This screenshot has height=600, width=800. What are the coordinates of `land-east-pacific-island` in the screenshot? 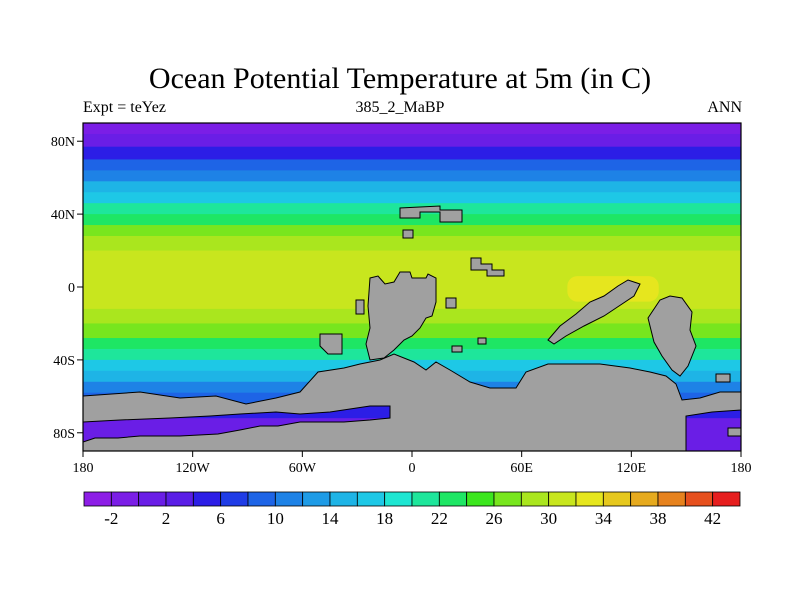 It's located at (734, 432).